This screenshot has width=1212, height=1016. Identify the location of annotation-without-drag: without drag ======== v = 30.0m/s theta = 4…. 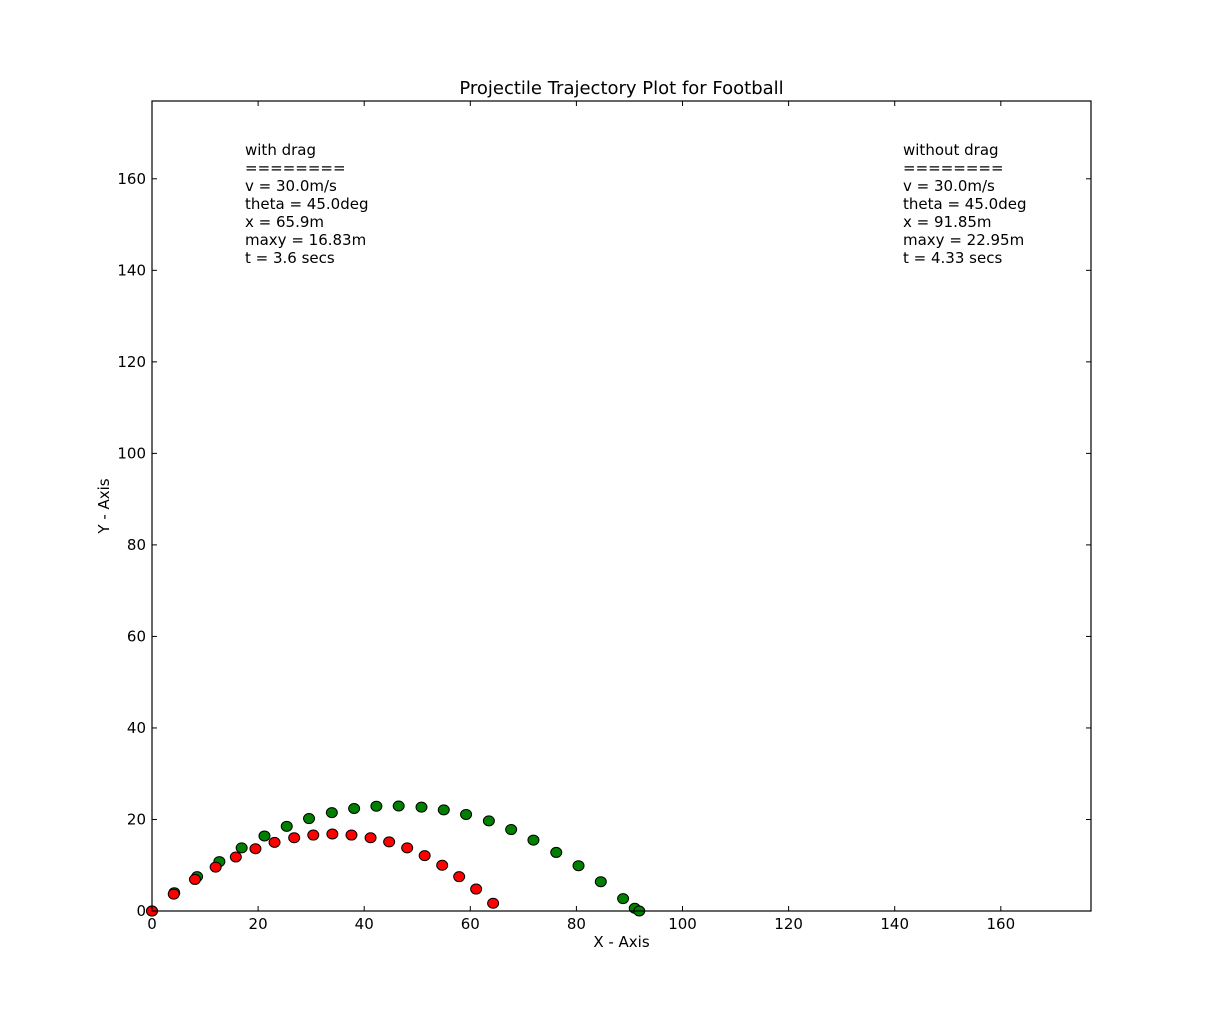
(964, 204).